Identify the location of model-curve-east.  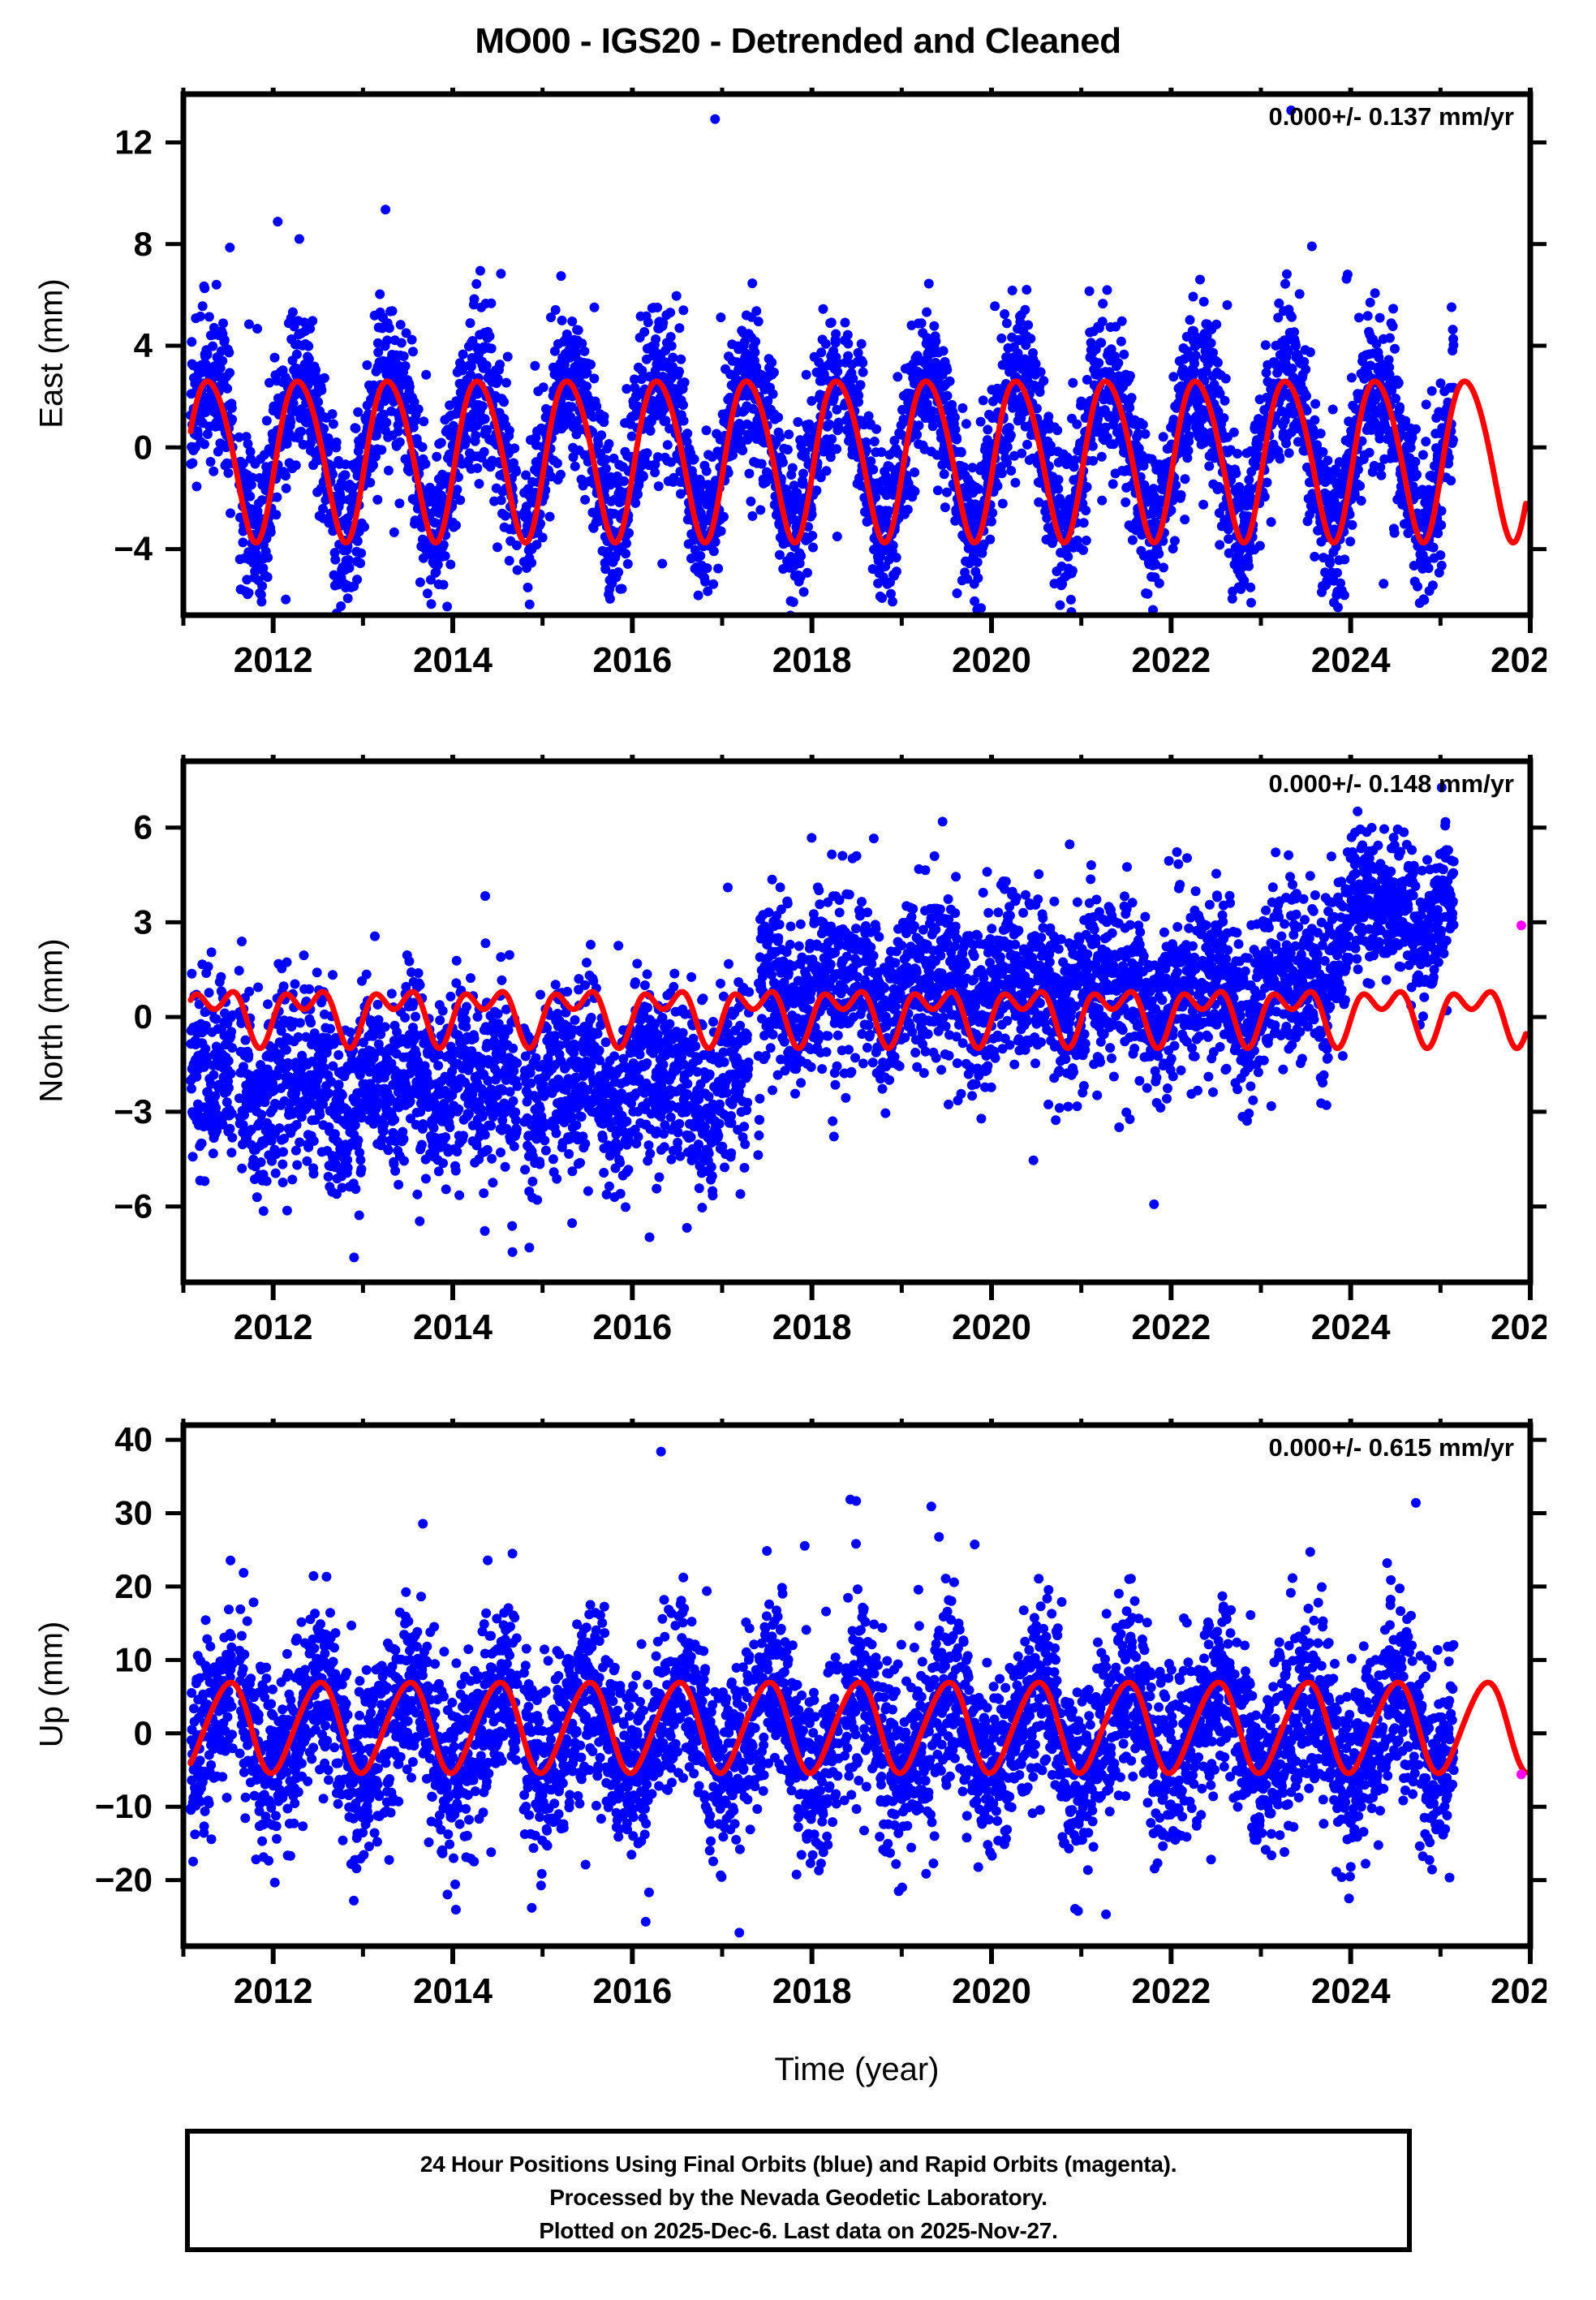
(858, 462).